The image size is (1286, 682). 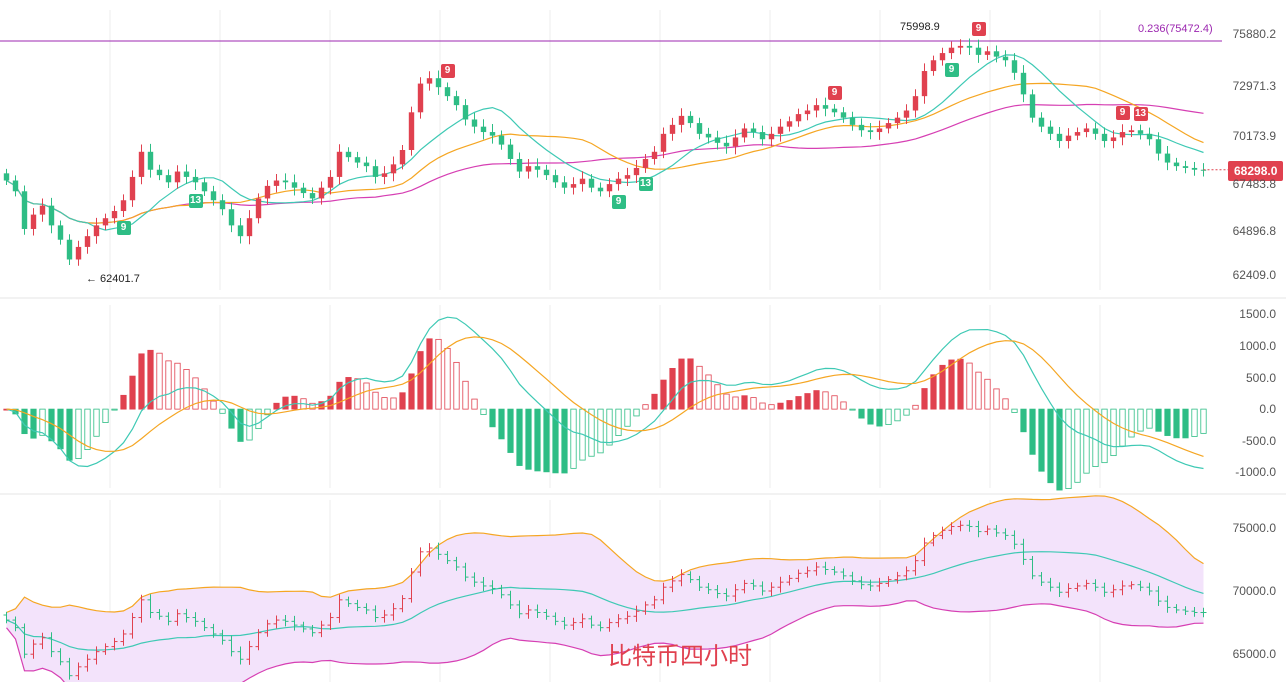 I want to click on y-tick-label: 1000.0, so click(x=1257, y=346).